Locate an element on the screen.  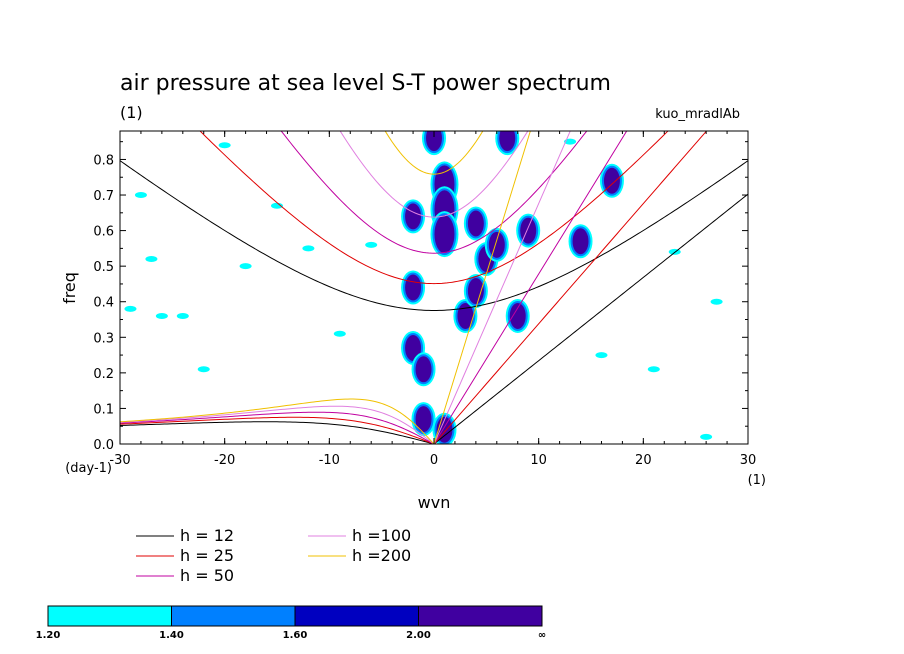
y-tick-label: 0.6 is located at coordinates (103, 232).